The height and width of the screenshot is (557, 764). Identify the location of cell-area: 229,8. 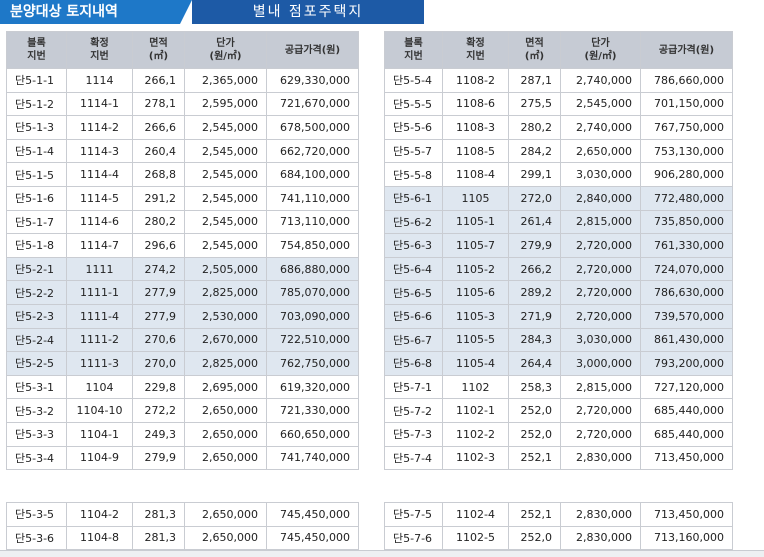
(158, 387).